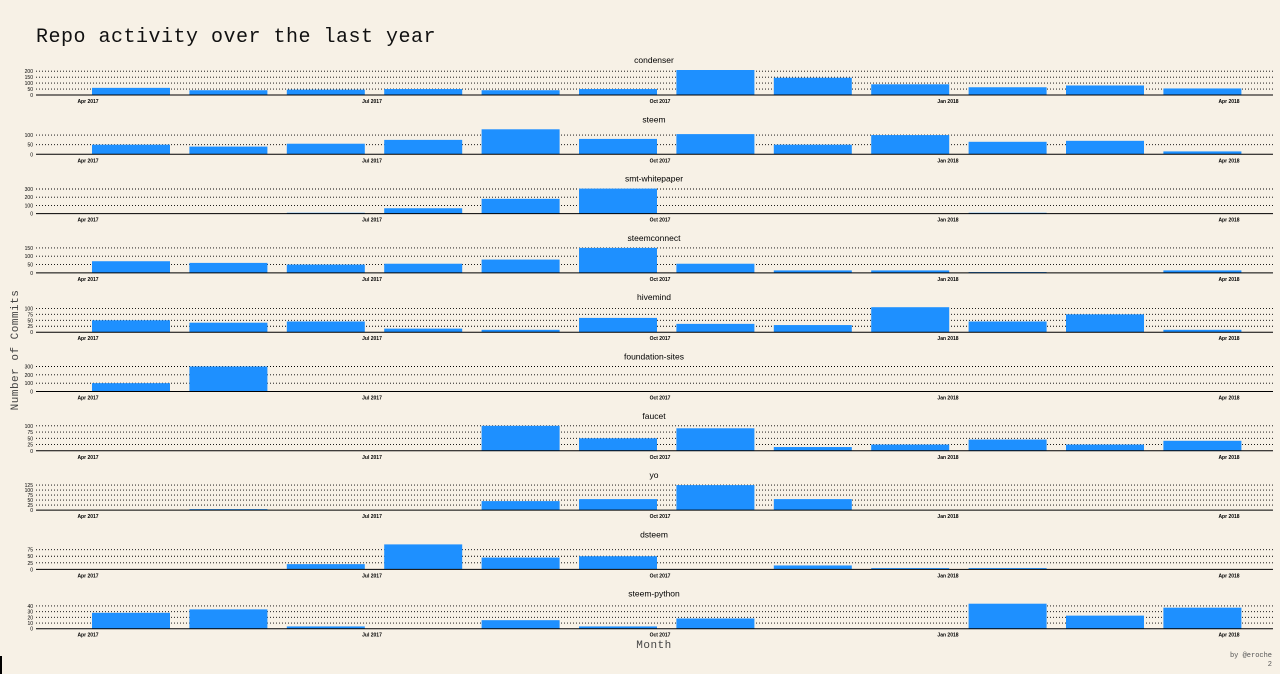 This screenshot has width=1280, height=674. Describe the element at coordinates (1269, 665) in the screenshot. I see `page-number: 2` at that location.